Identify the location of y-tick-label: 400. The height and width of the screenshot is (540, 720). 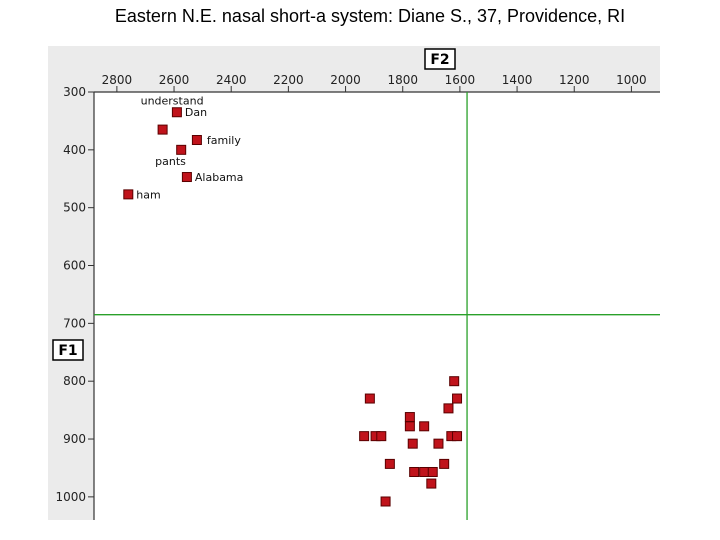
(74, 150).